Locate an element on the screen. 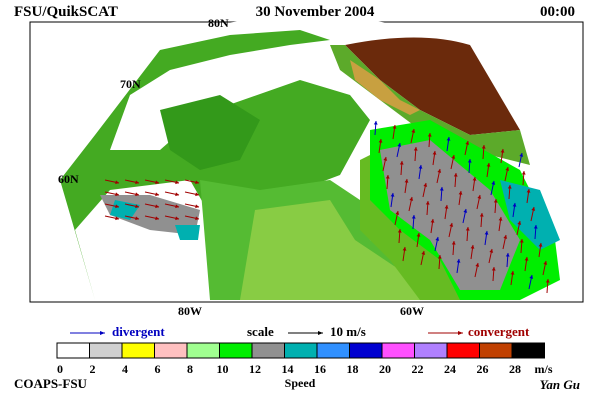 The image size is (600, 400). colorbar-tick: 4 is located at coordinates (125, 369).